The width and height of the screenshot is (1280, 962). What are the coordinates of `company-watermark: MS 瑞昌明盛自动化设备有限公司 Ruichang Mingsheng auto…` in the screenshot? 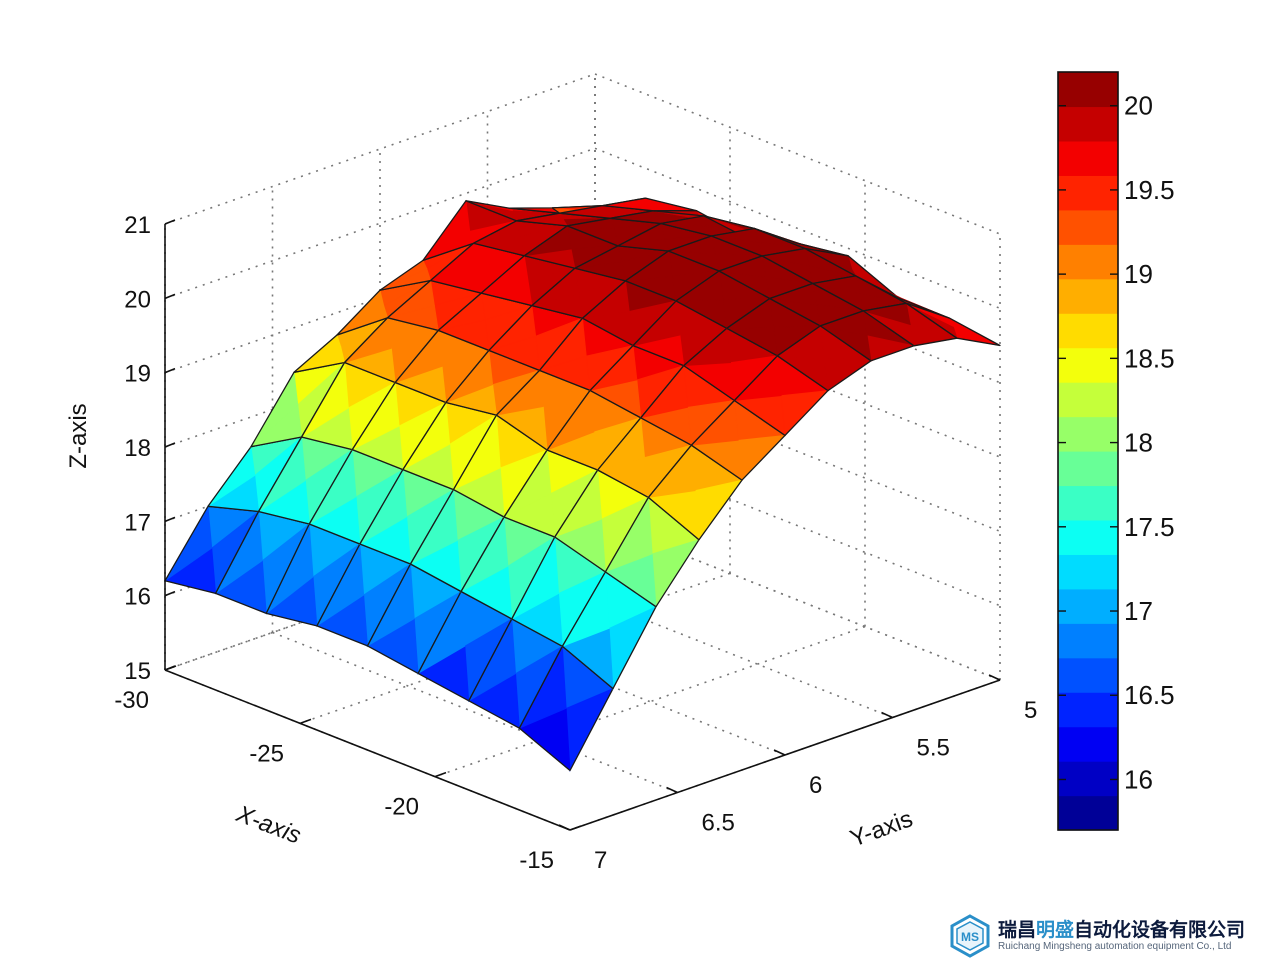 It's located at (1114, 936).